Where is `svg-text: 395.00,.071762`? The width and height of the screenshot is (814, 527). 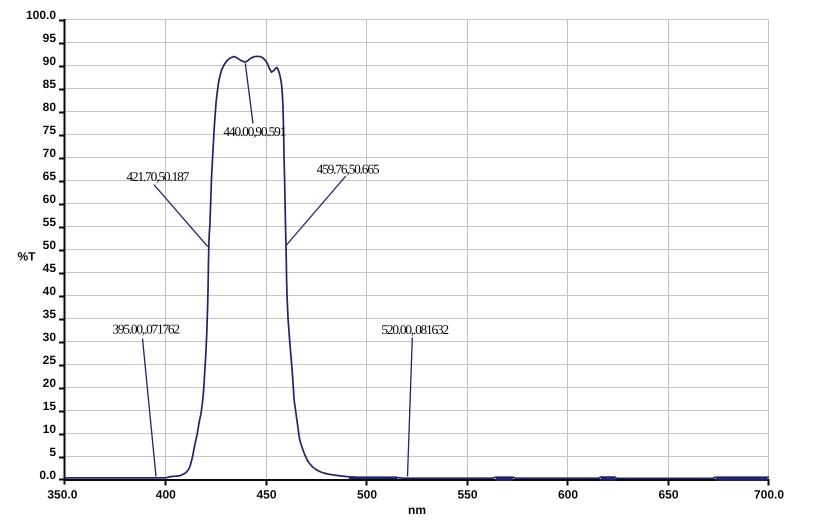 svg-text: 395.00,.071762 is located at coordinates (145, 329).